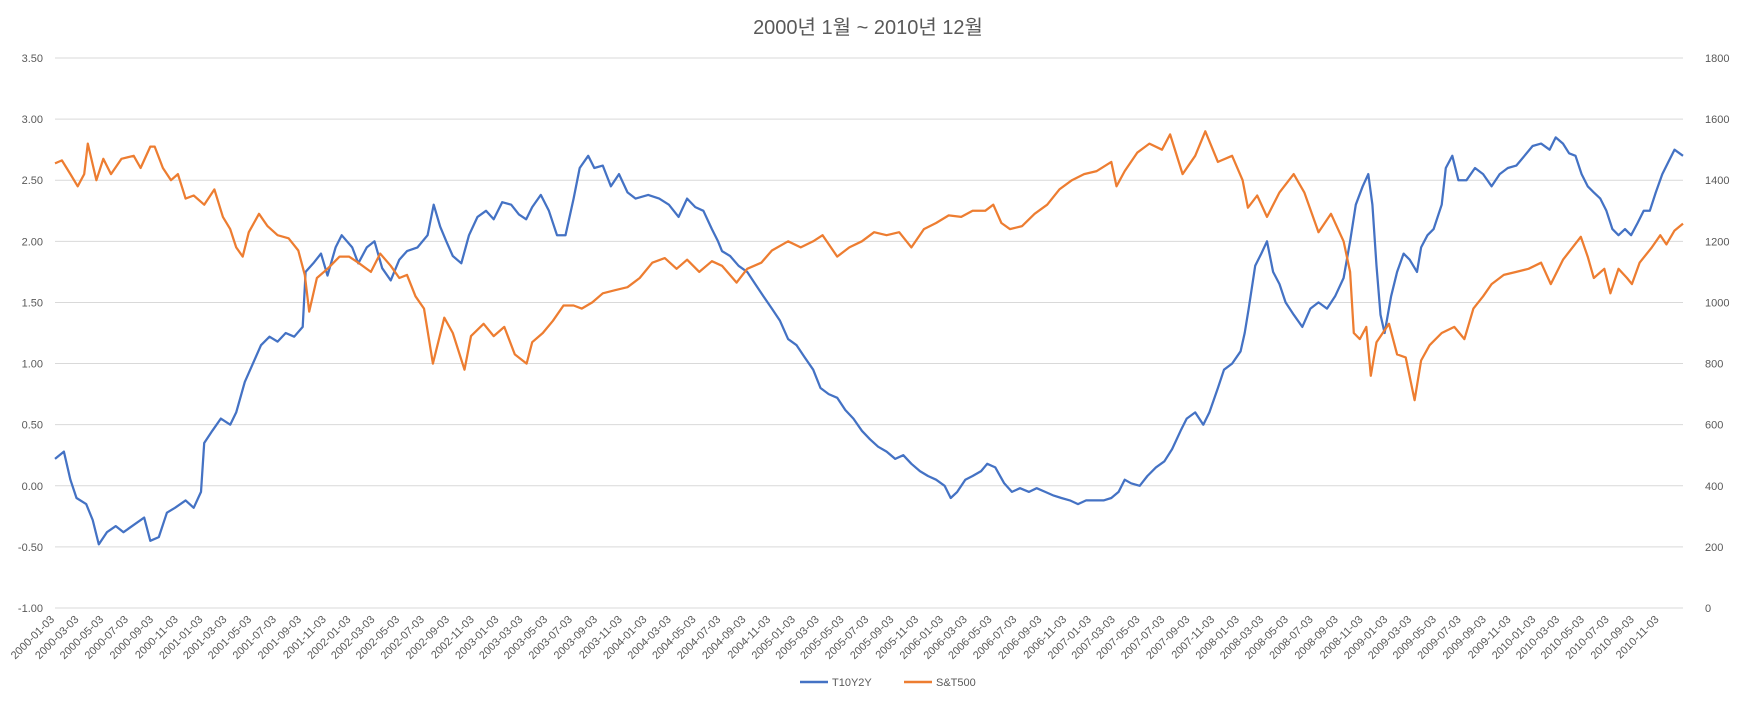 The width and height of the screenshot is (1737, 706). Describe the element at coordinates (32, 120) in the screenshot. I see `y-left-tick-label: 3.00` at that location.